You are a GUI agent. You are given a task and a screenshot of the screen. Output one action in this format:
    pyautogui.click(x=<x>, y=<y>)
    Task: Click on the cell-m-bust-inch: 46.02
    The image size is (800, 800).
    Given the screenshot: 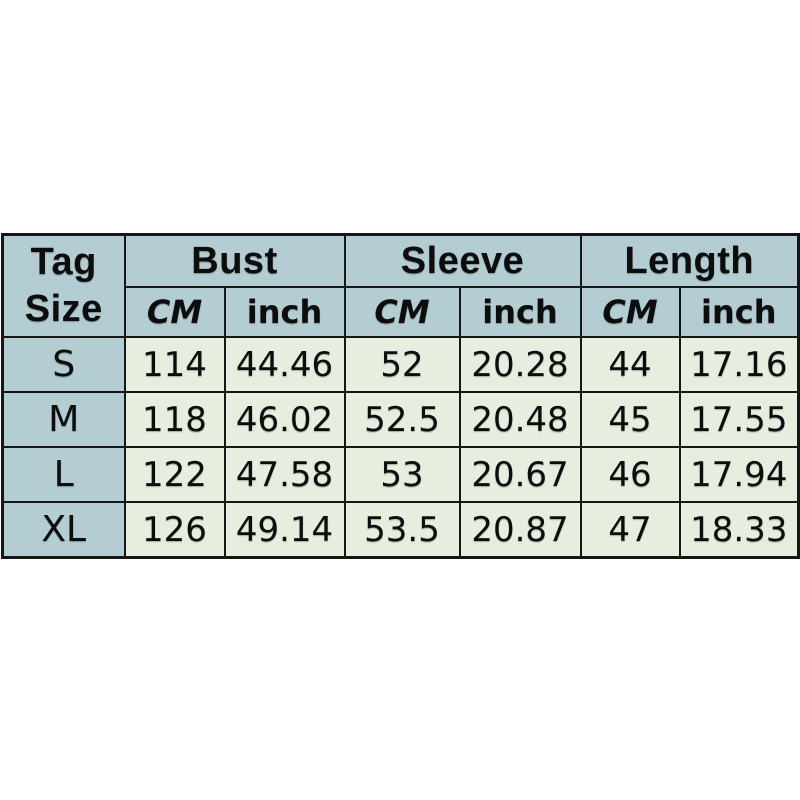 What is the action you would take?
    pyautogui.click(x=284, y=419)
    